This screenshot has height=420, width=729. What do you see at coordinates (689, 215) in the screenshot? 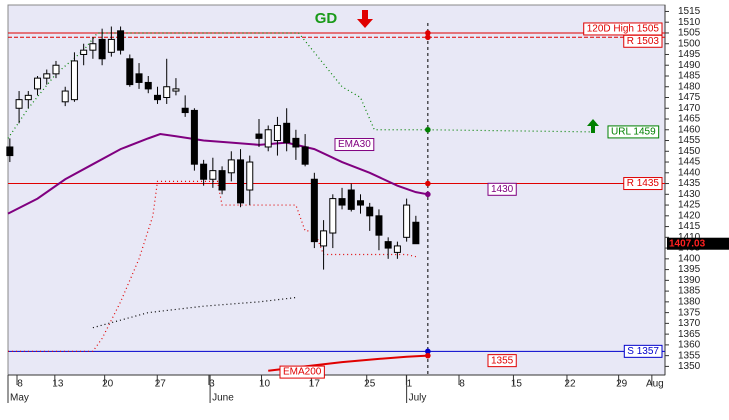
I see `y-tick-label: 1420` at bounding box center [689, 215].